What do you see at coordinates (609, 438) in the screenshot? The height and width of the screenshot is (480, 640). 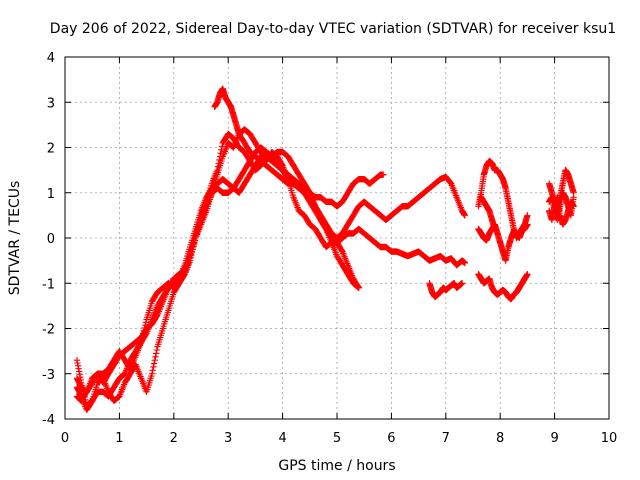 I see `x-tick-label: 10` at bounding box center [609, 438].